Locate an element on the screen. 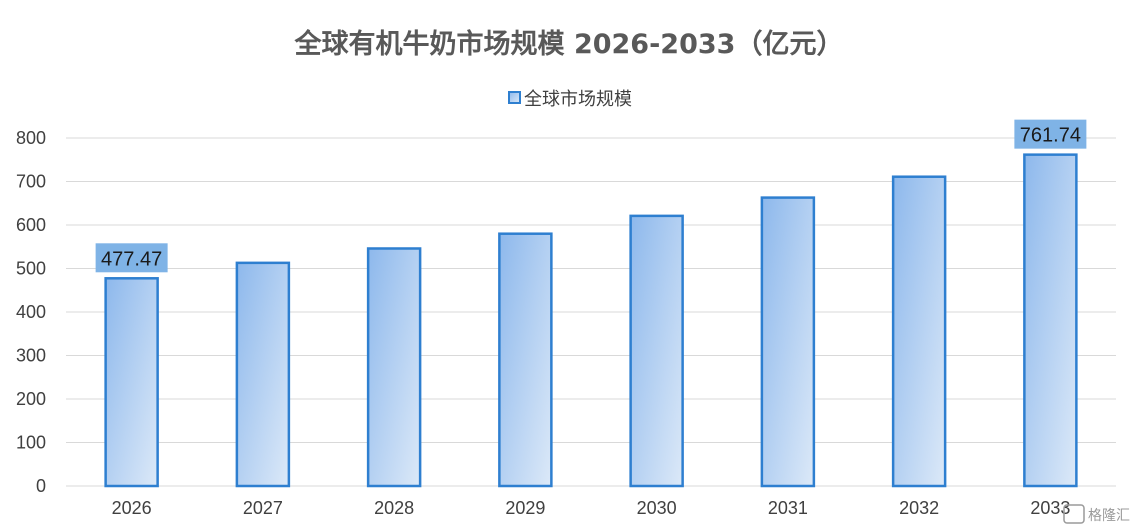 The image size is (1139, 532). watermark-text: 格隆汇 is located at coordinates (1109, 516).